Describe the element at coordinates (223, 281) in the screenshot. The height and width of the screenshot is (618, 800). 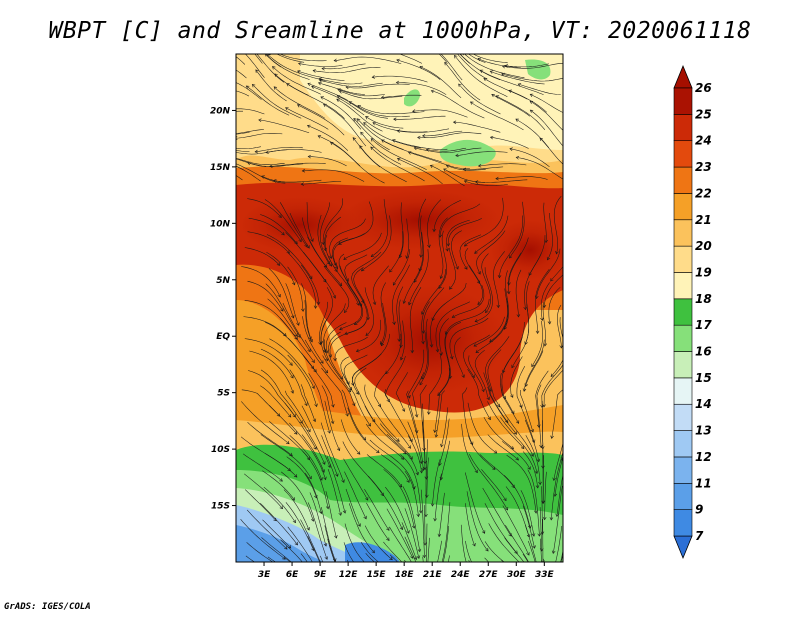
I see `lat-tick-label: 5N` at that location.